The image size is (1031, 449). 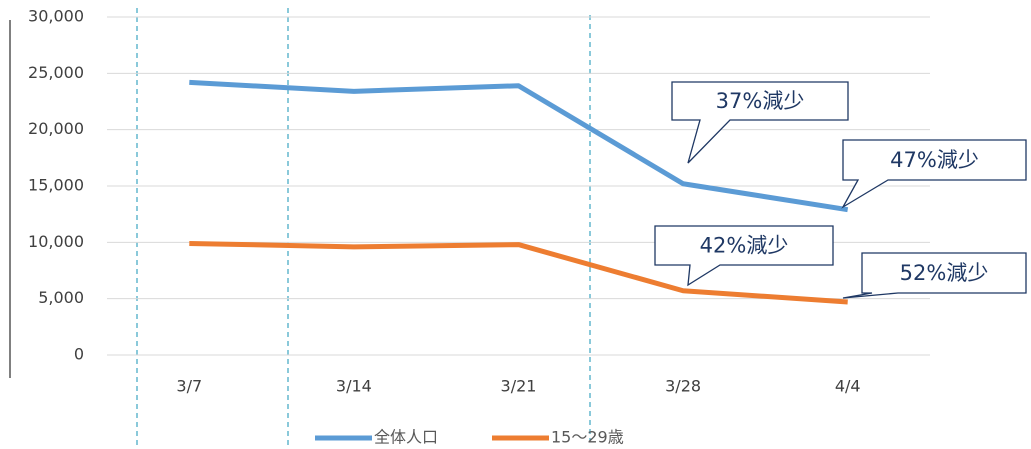 What do you see at coordinates (944, 273) in the screenshot?
I see `callout-text: 52%減少` at bounding box center [944, 273].